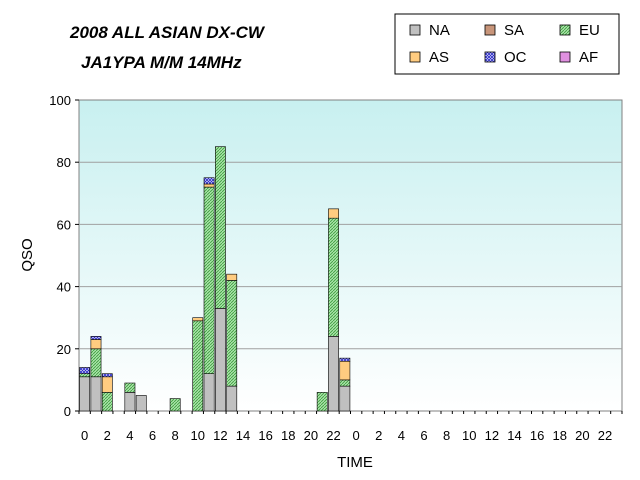 The image size is (640, 480). What do you see at coordinates (161, 62) in the screenshot?
I see `chart-subtitle: JA1YPA M/M 14MHz` at bounding box center [161, 62].